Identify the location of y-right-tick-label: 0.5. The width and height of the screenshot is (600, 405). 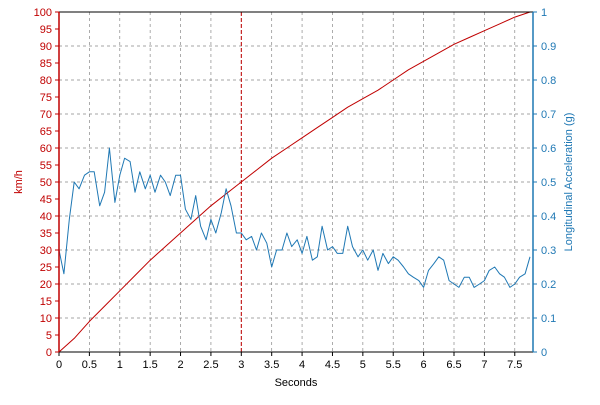
(548, 183).